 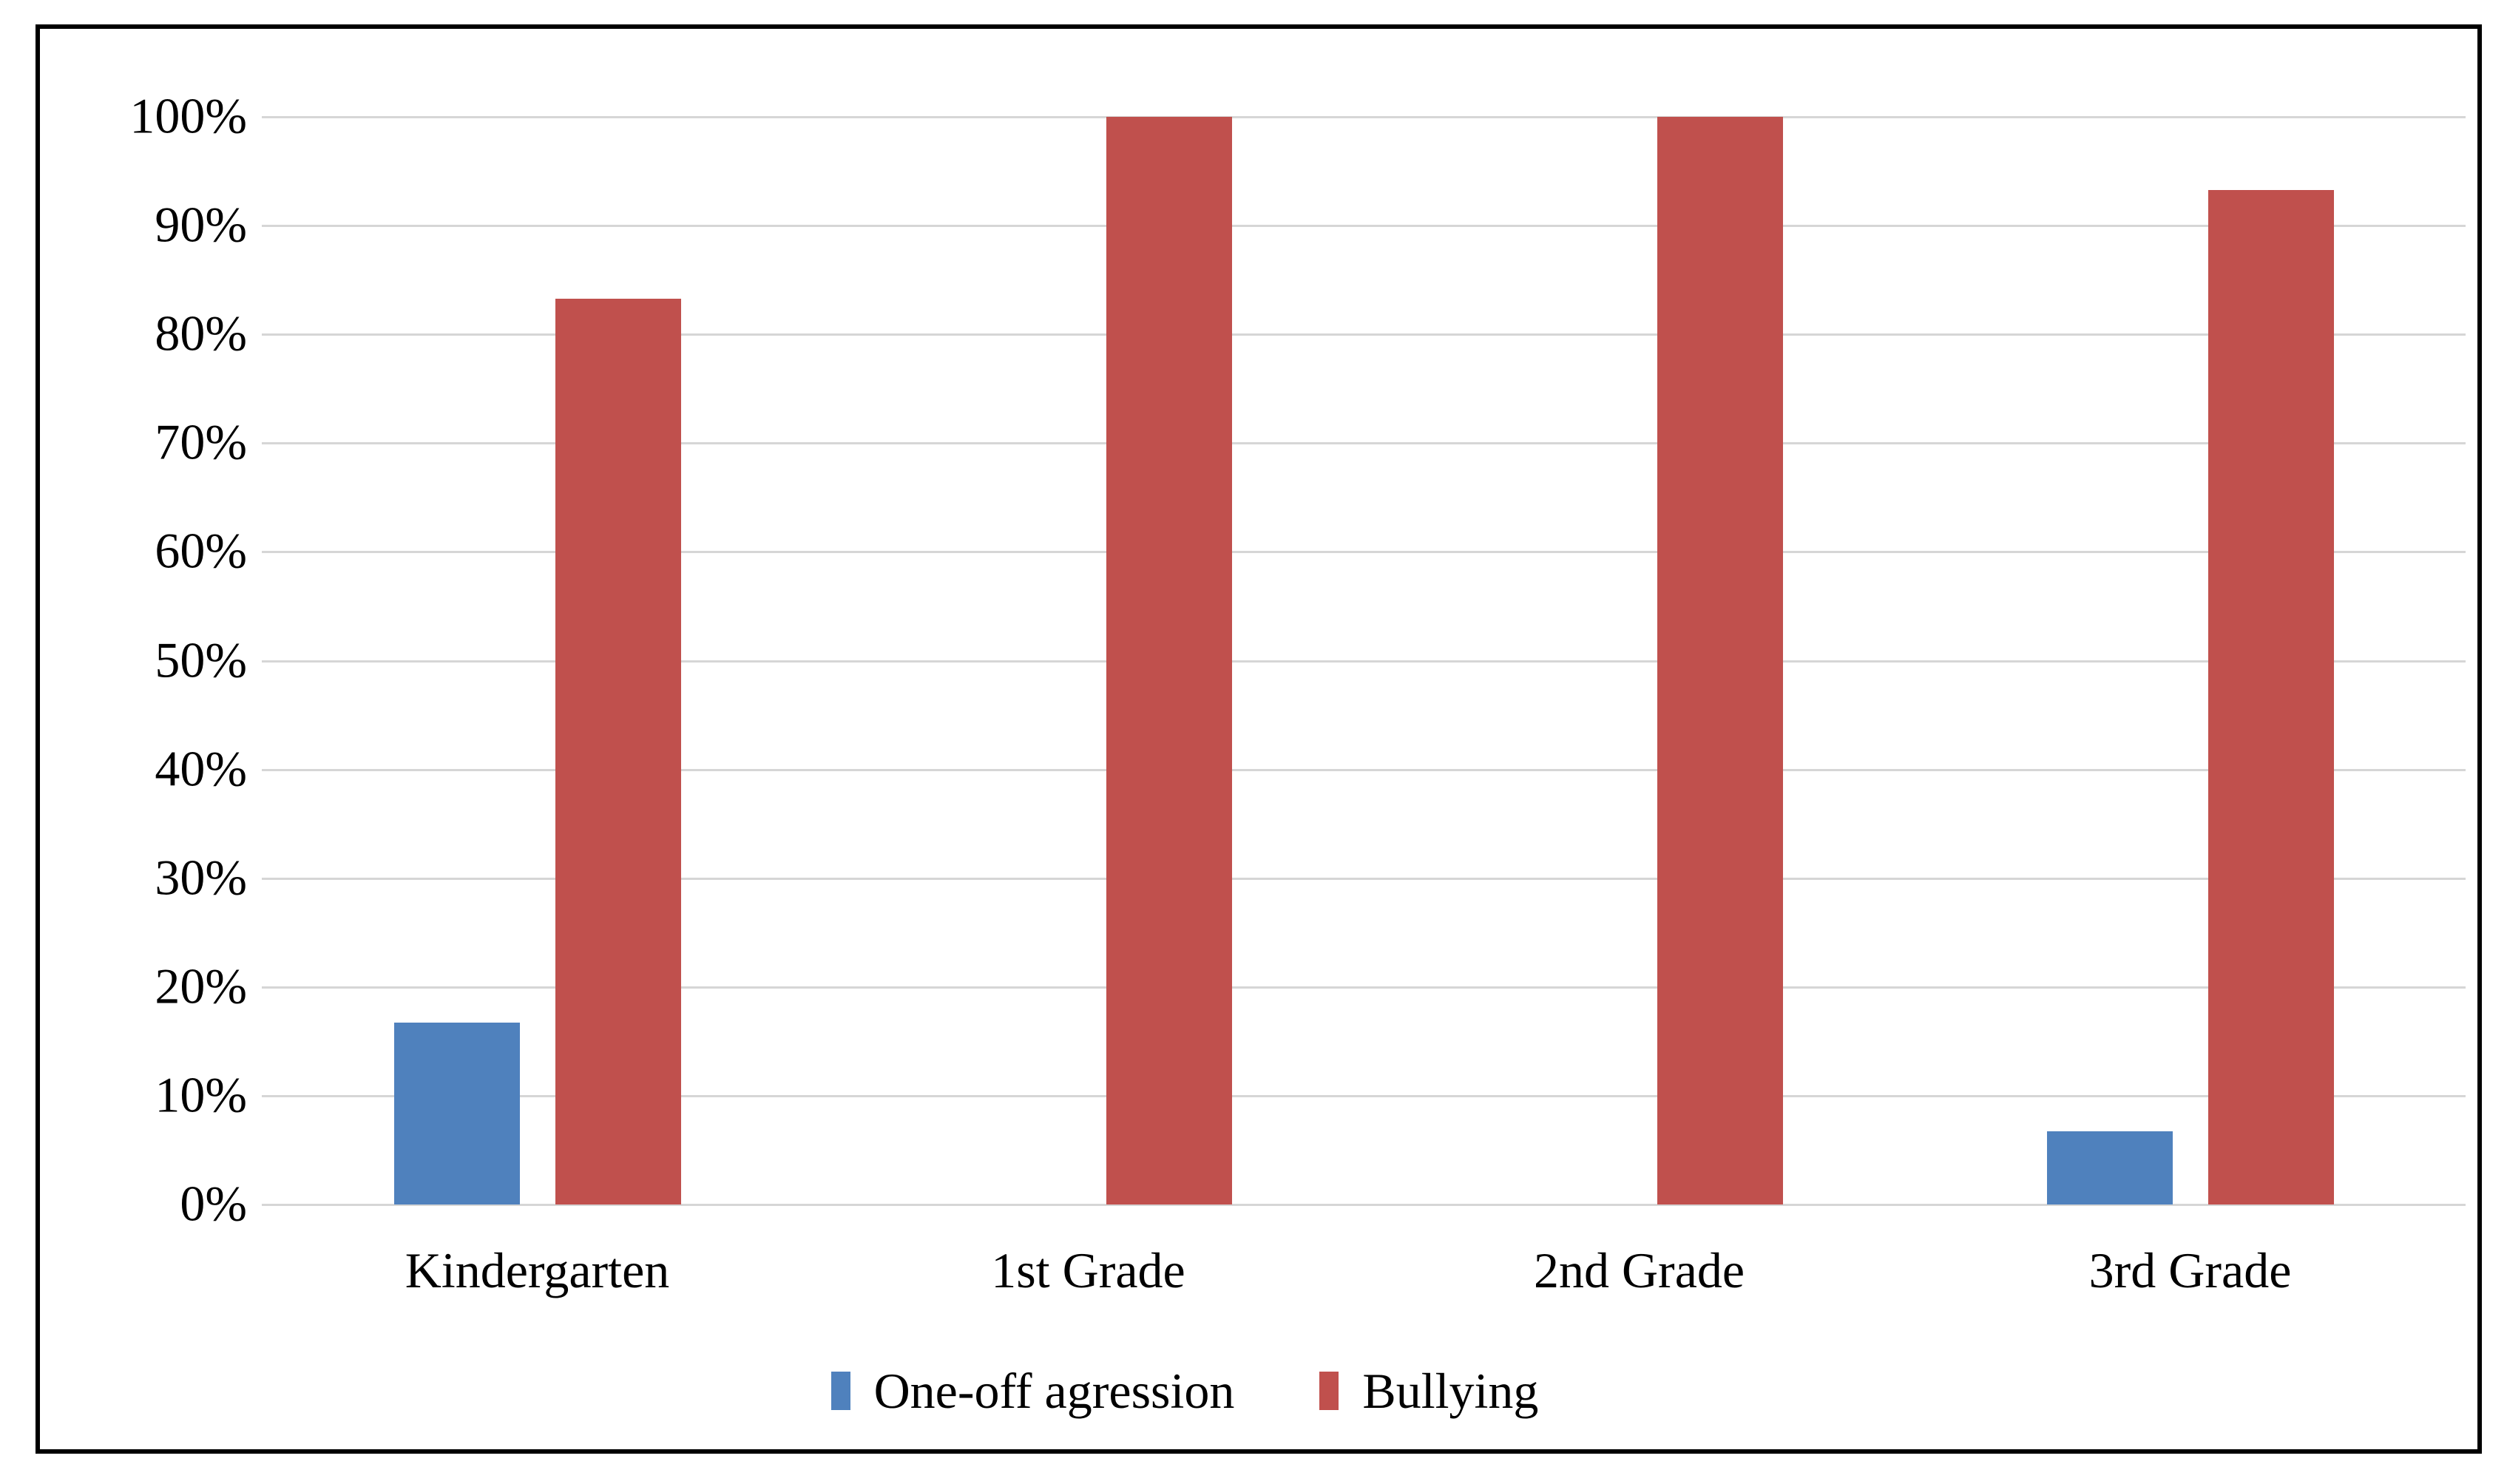 I want to click on x-axis-label: 2nd Grade, so click(x=1639, y=1270).